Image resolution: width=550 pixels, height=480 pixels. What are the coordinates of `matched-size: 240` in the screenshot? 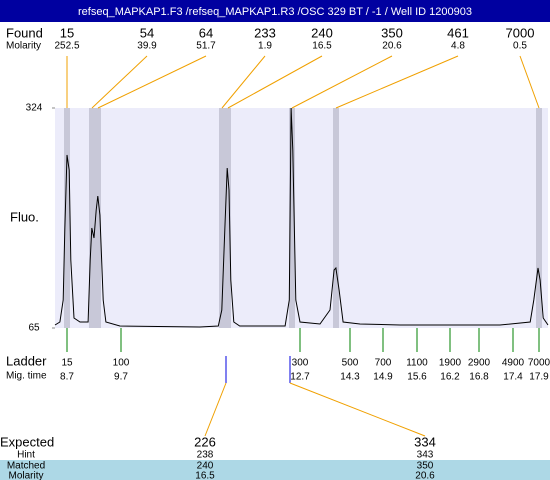 It's located at (205, 466).